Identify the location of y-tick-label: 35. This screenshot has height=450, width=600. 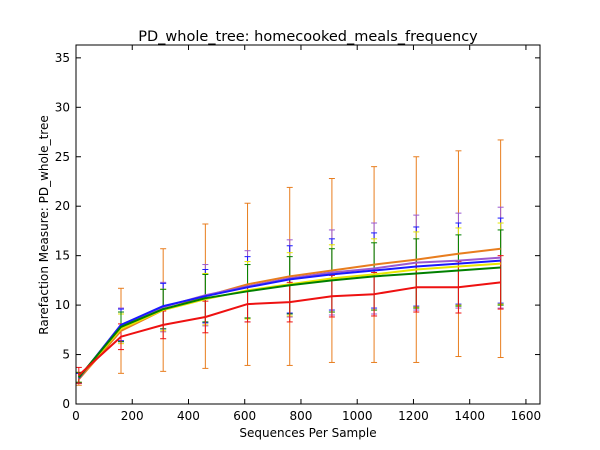
(62, 58).